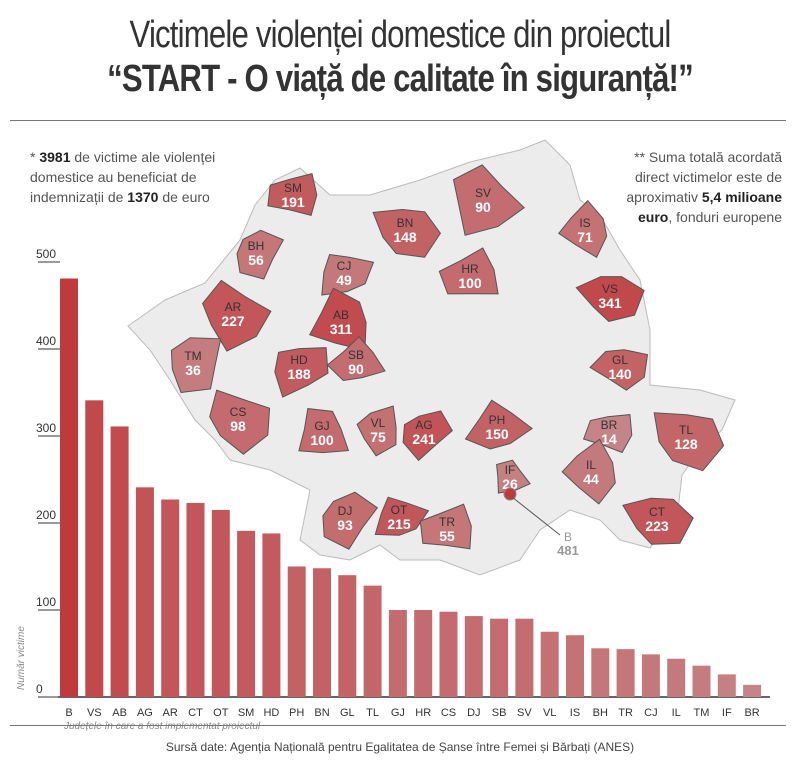 The height and width of the screenshot is (761, 800). I want to click on total-amount: 5,4 milioane, so click(741, 197).